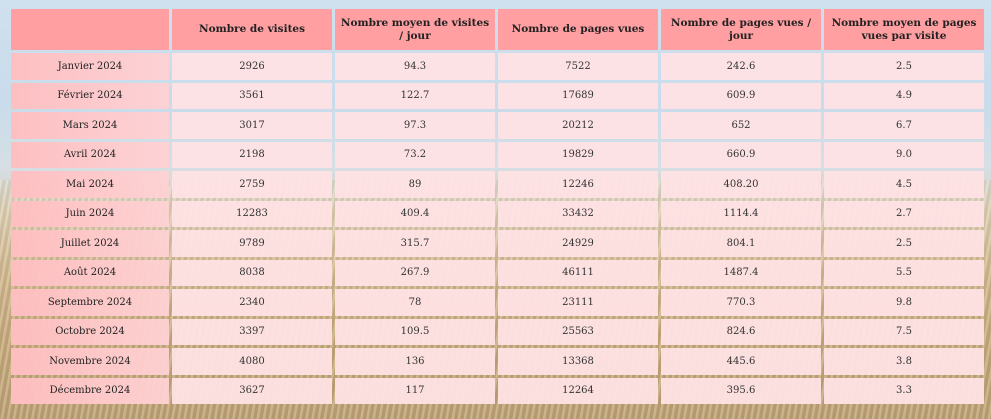  I want to click on visits-cell: 12283, so click(252, 213).